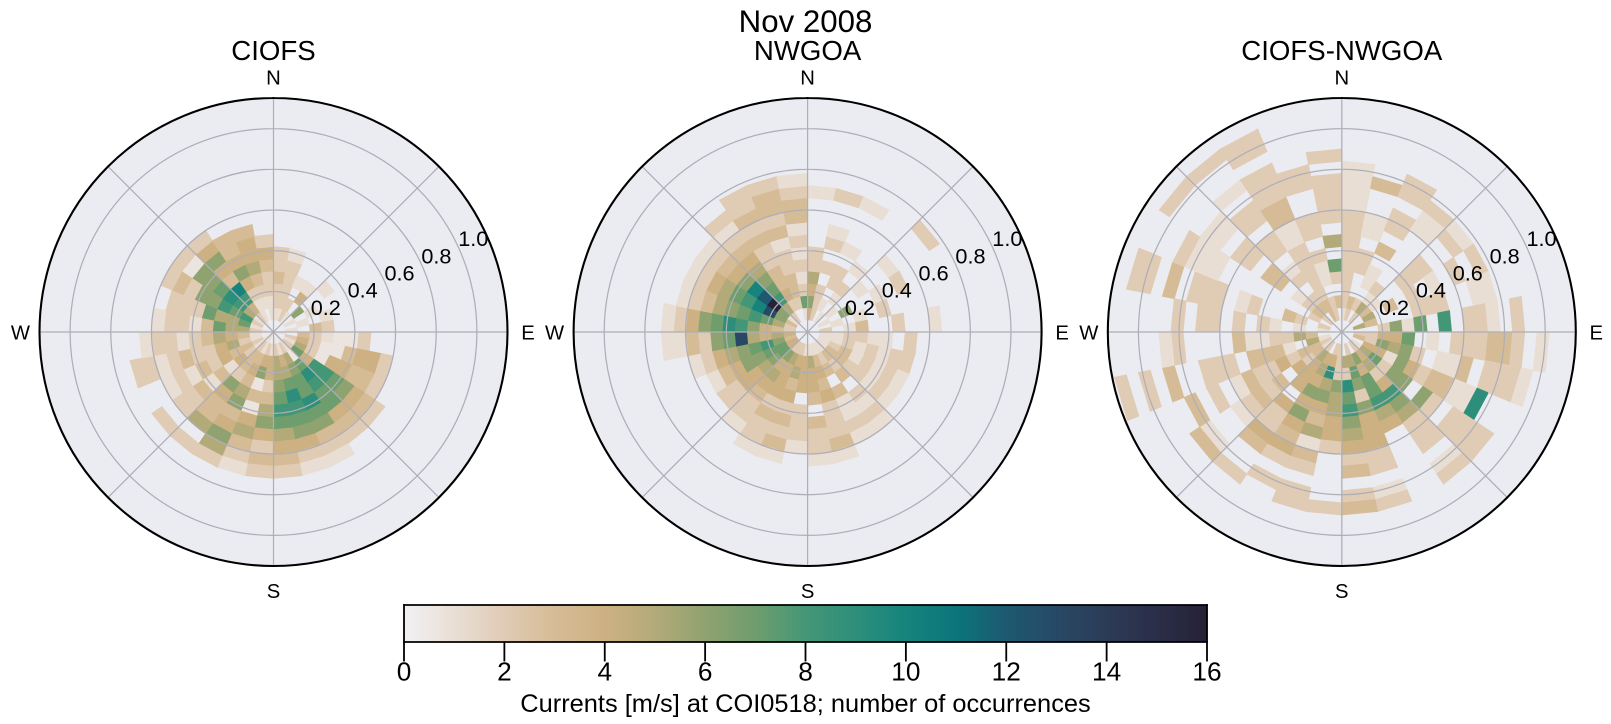  Describe the element at coordinates (1006, 671) in the screenshot. I see `svg-text: 12` at that location.